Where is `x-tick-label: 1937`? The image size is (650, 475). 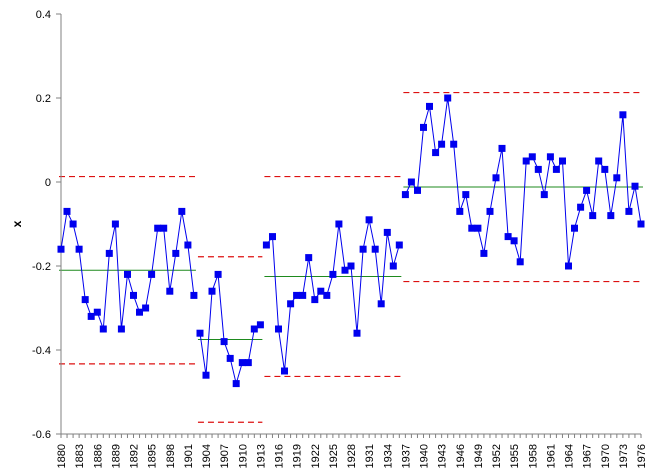 x-tick-label: 1937 is located at coordinates (406, 456).